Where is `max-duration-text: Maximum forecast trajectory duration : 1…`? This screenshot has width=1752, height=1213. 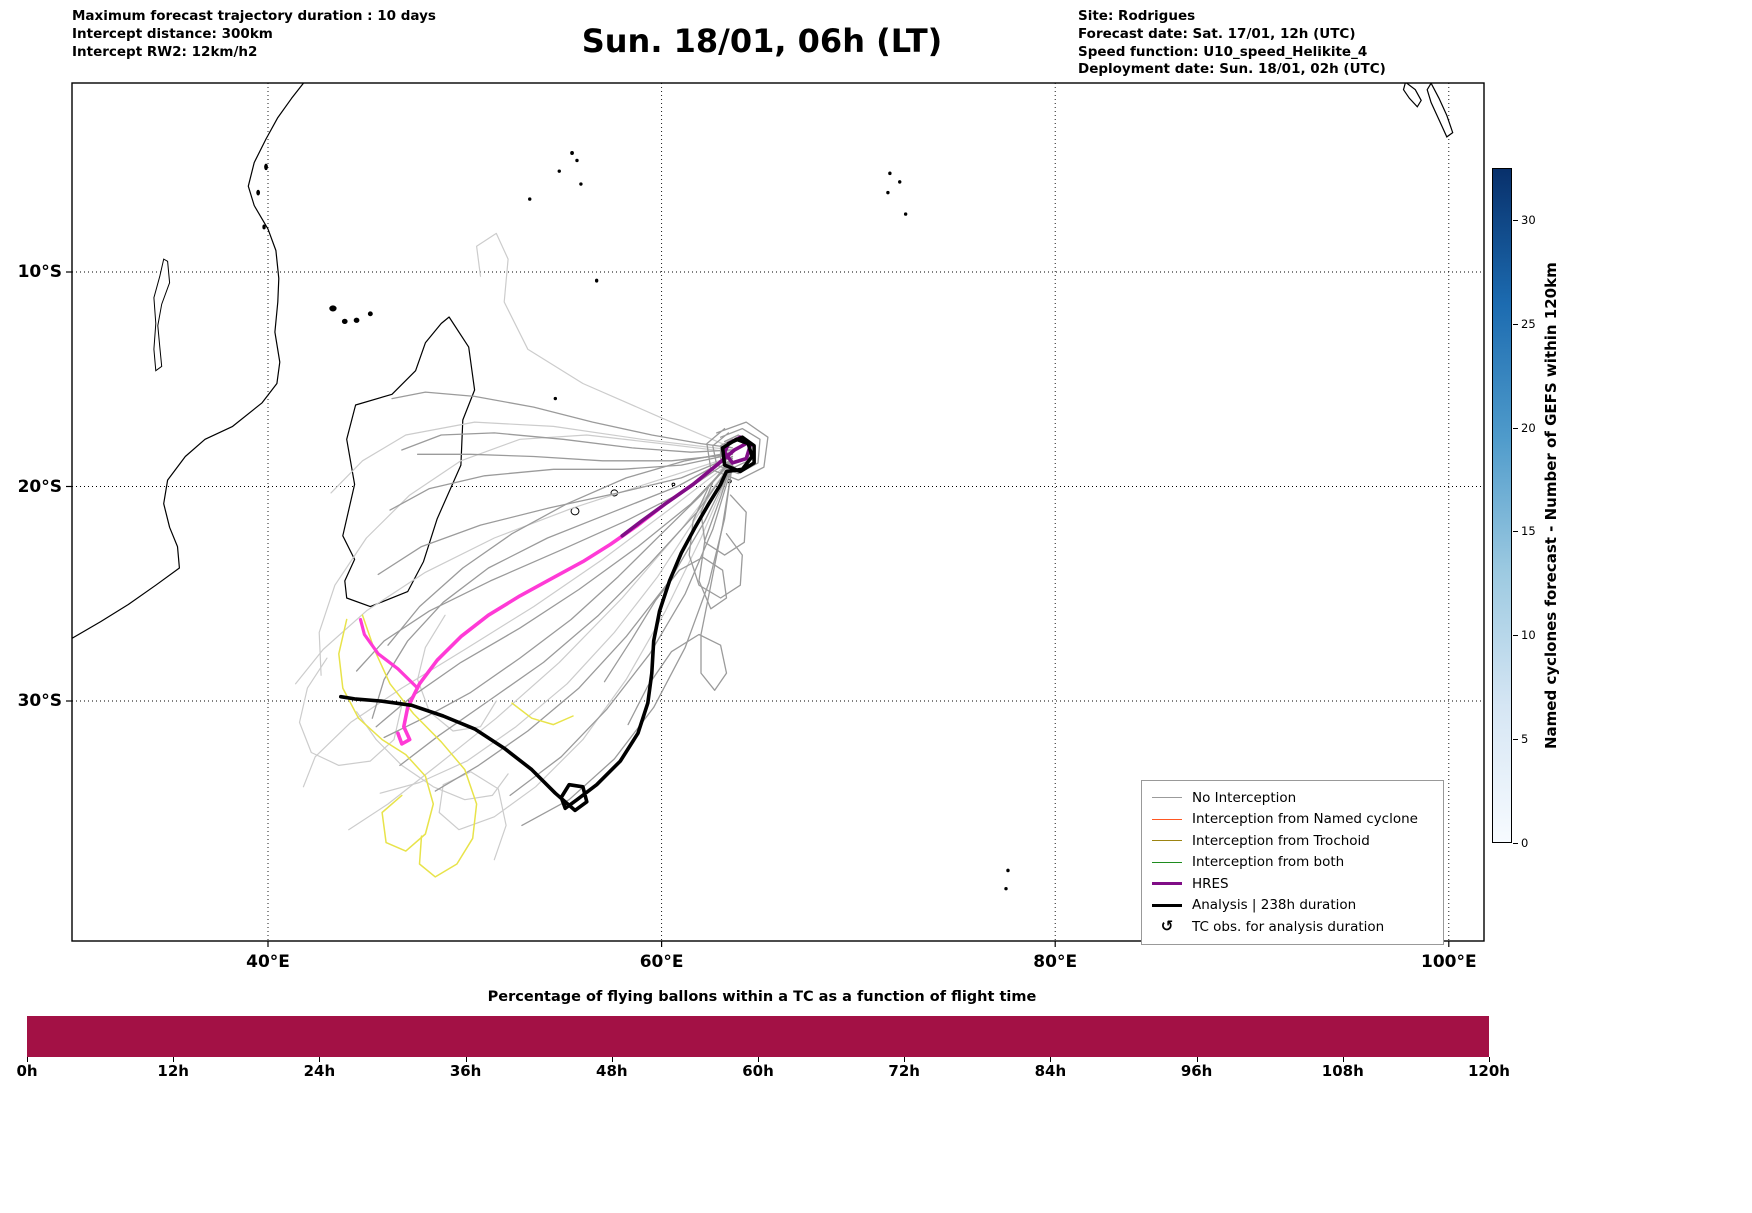 max-duration-text: Maximum forecast trajectory duration : 1… is located at coordinates (254, 16).